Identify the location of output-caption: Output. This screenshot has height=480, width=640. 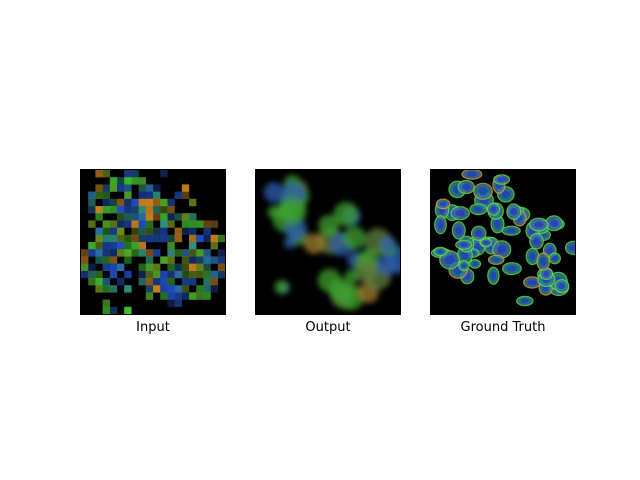
(328, 328).